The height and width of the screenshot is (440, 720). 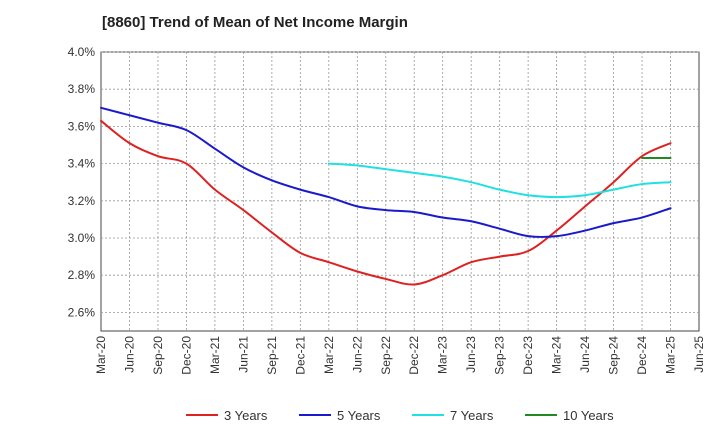 I want to click on x-tick-label: Mar-21, so click(x=215, y=355).